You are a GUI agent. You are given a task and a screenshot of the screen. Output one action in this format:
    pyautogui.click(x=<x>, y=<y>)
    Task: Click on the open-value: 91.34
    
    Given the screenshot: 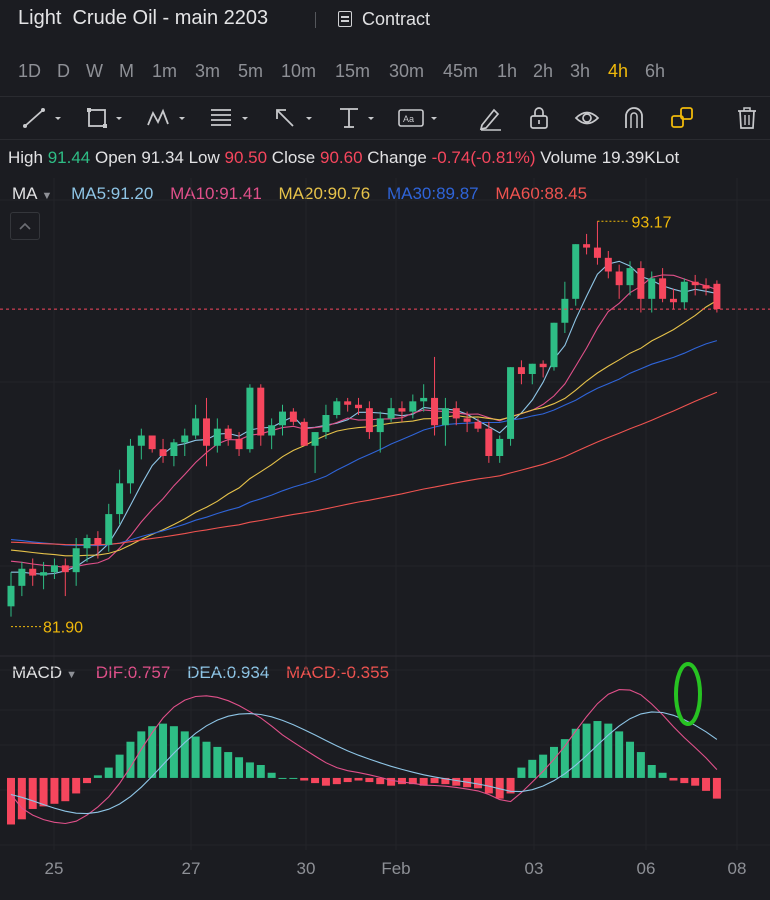 What is the action you would take?
    pyautogui.click(x=162, y=157)
    